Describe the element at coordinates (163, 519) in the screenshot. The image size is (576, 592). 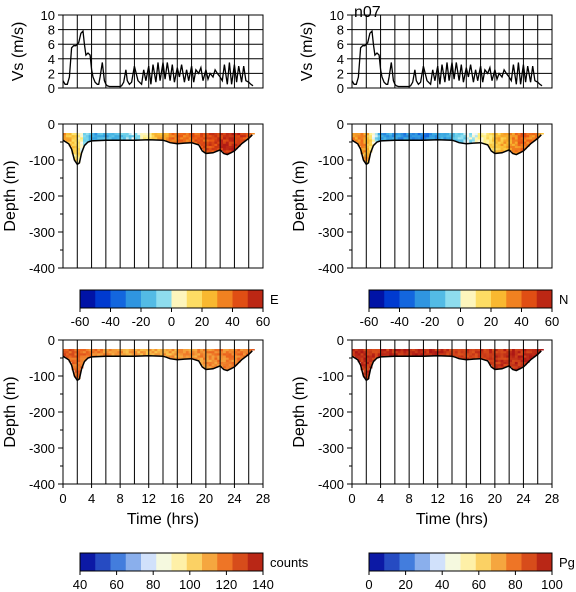
I see `x-axis-label: Time (hrs)` at that location.